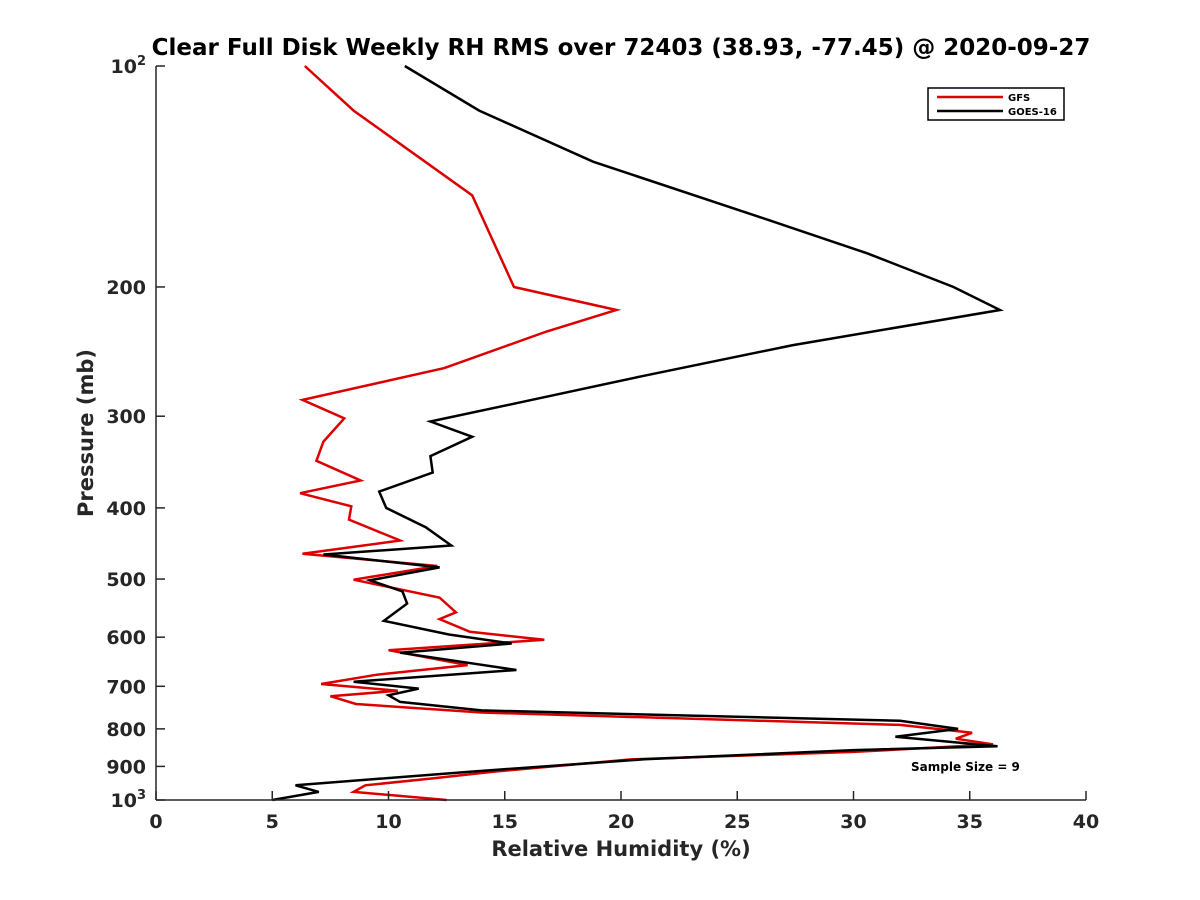 The image size is (1200, 900). I want to click on x-tick-label: 40, so click(1086, 822).